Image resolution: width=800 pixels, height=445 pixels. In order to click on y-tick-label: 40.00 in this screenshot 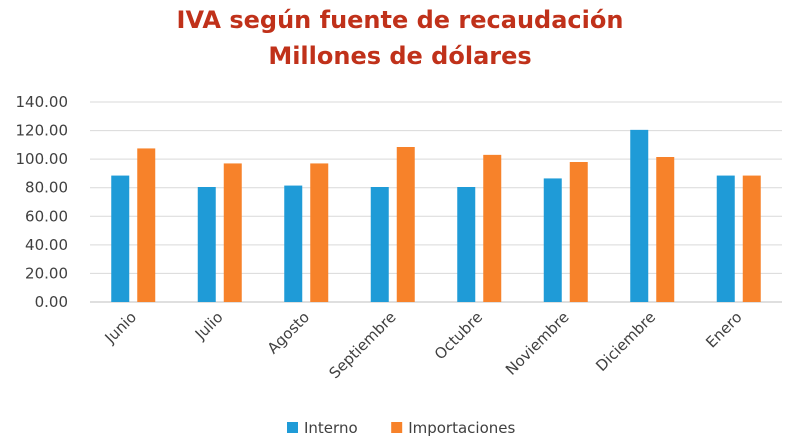, I will do `click(46, 245)`.